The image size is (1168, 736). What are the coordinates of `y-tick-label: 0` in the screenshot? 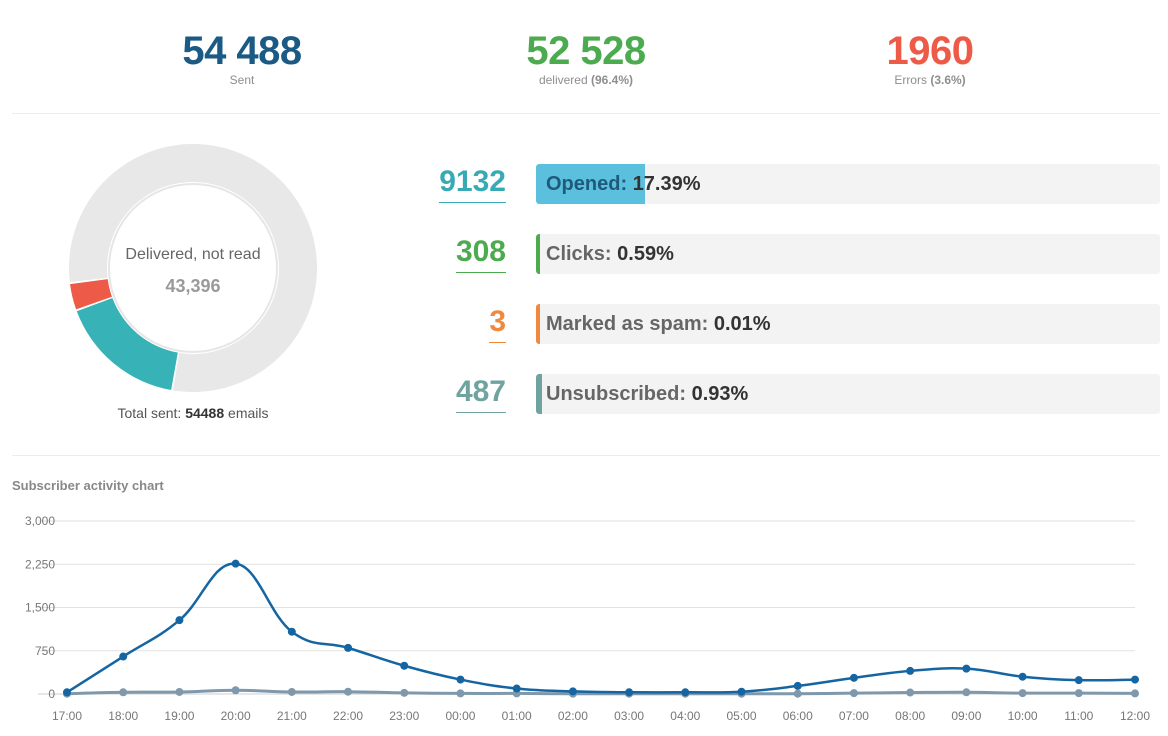 It's located at (51, 694).